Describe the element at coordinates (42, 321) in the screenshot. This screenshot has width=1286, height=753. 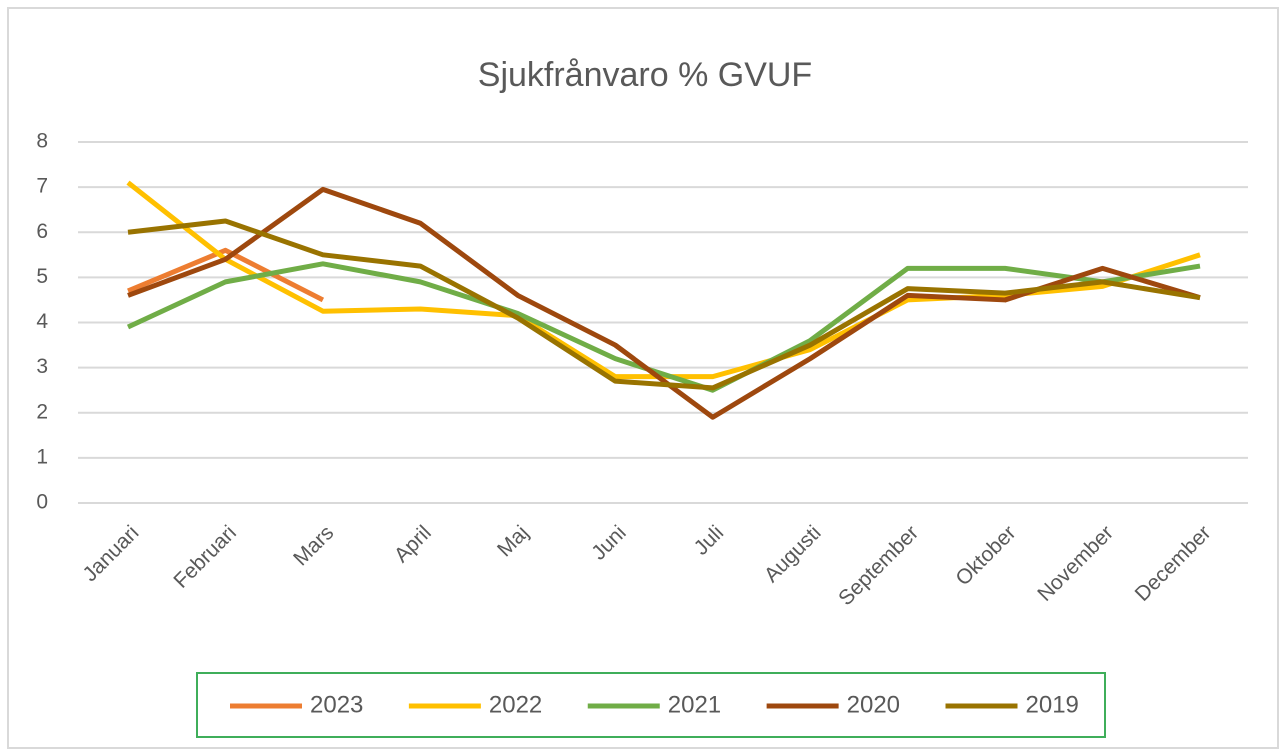
I see `y-tick-label: 4` at that location.